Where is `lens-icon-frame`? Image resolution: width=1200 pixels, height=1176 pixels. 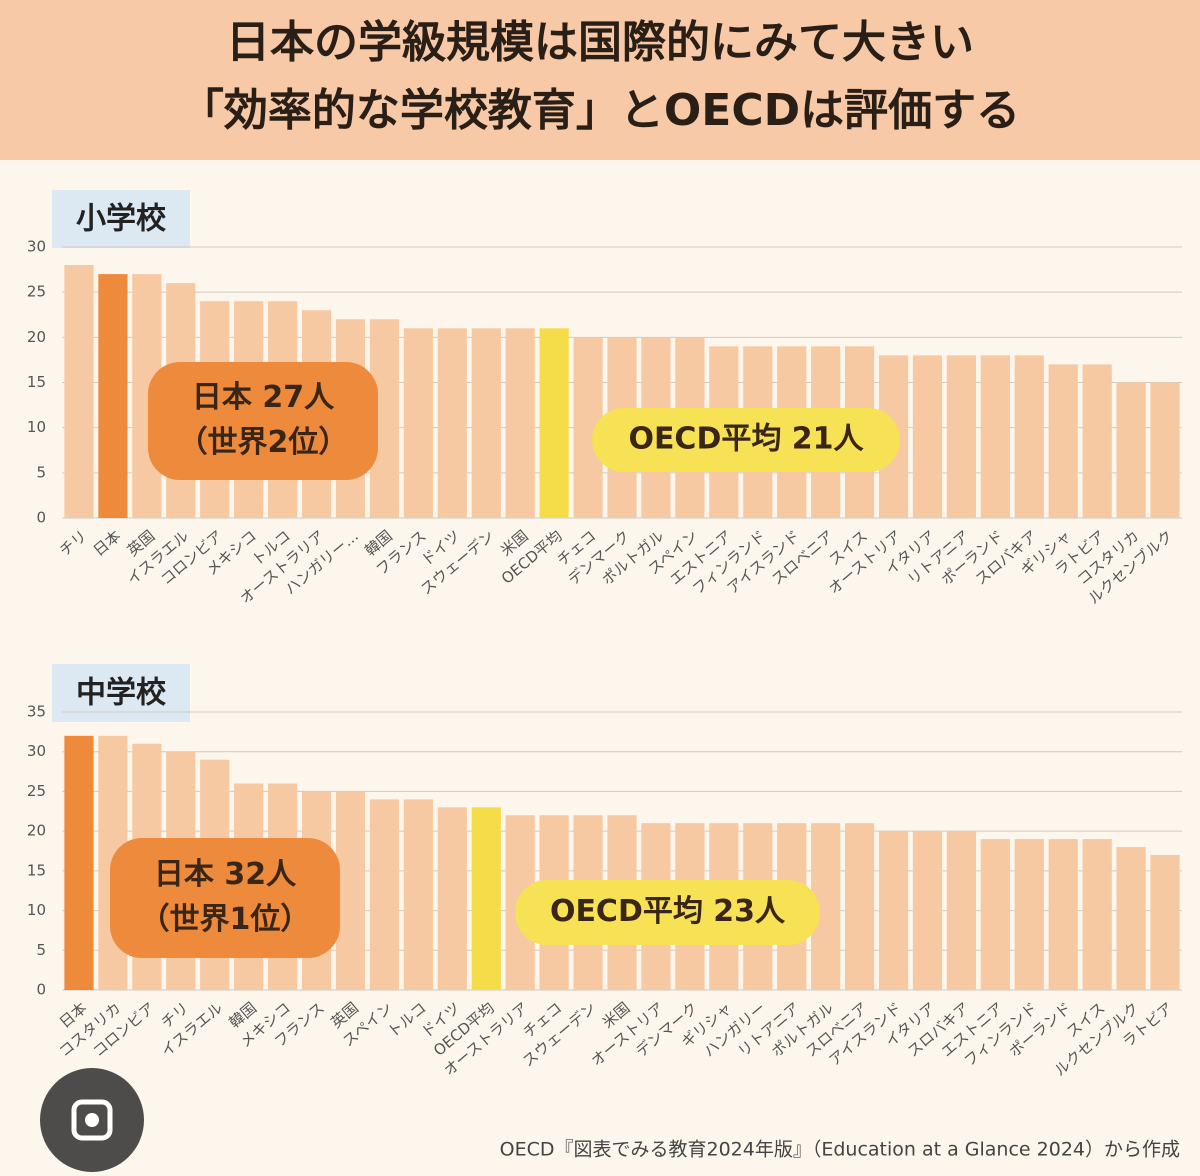
lens-icon-frame is located at coordinates (92, 1120).